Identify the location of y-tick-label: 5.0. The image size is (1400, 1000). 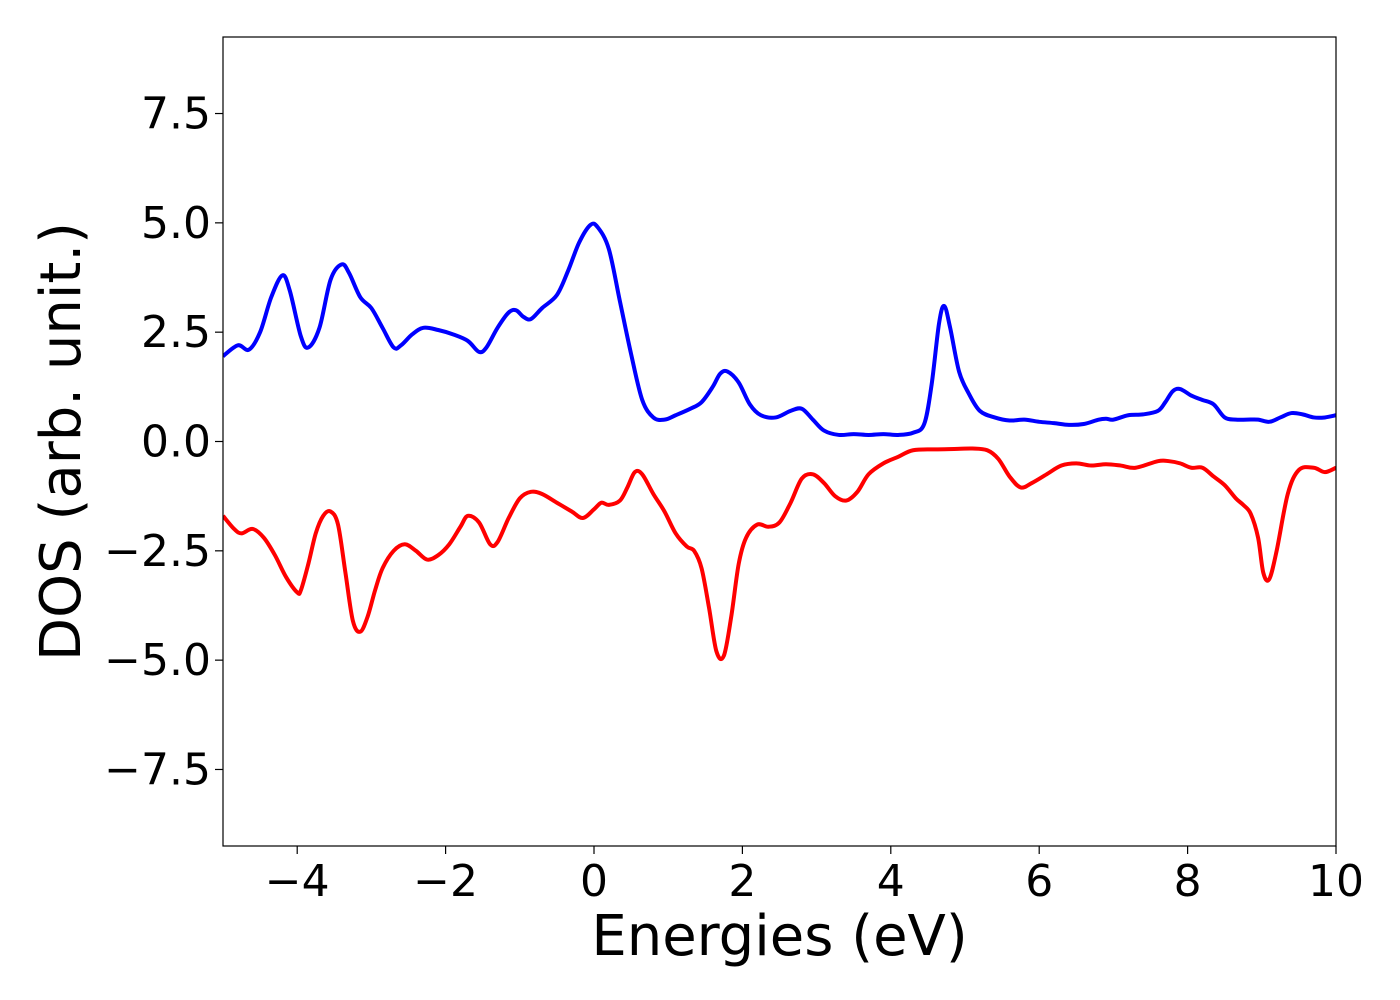
(176, 223).